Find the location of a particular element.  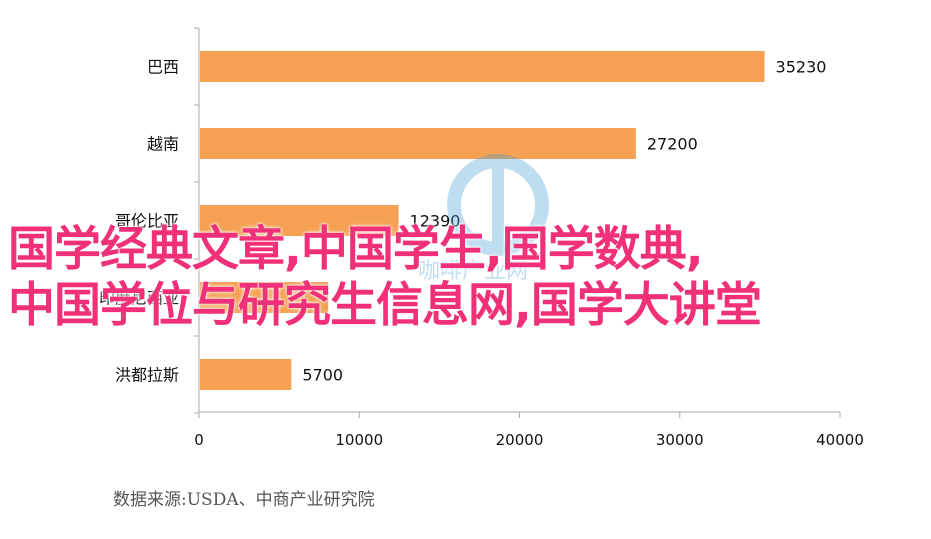

bar-value-label: 35230 is located at coordinates (801, 67).